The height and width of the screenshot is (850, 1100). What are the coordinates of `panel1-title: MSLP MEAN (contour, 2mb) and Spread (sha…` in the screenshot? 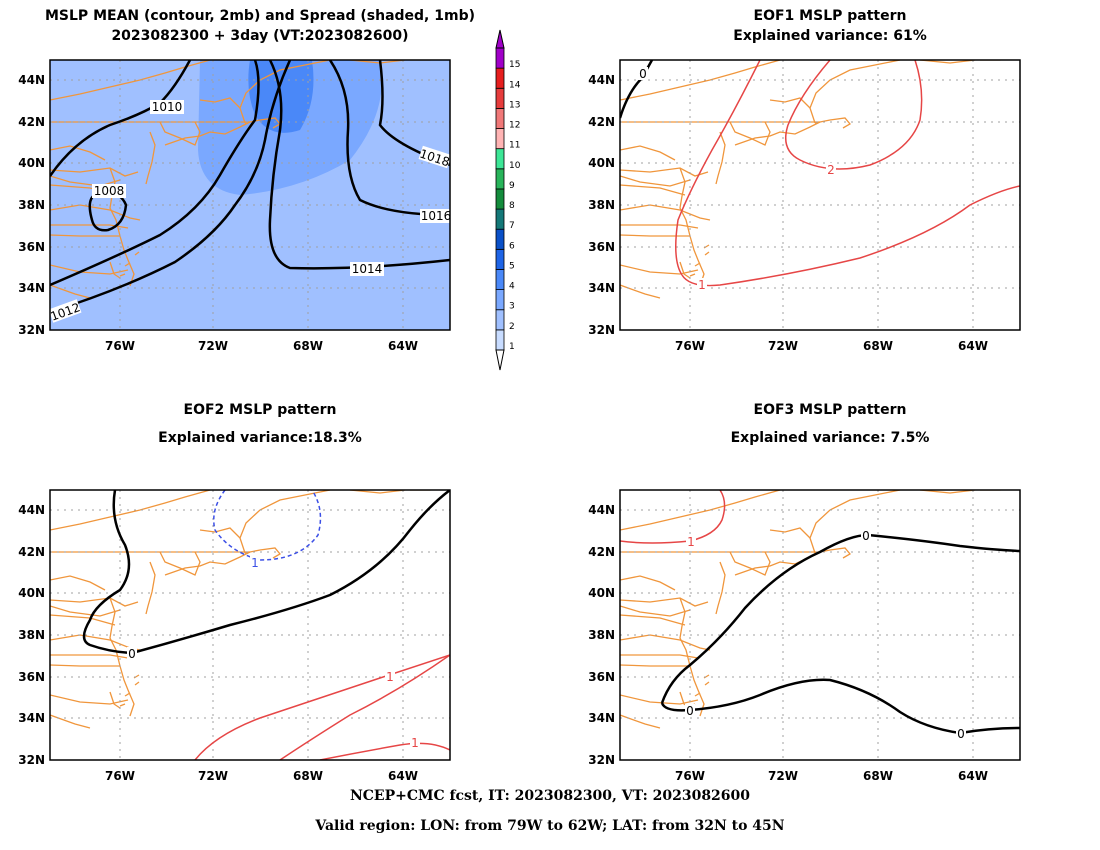 It's located at (260, 26).